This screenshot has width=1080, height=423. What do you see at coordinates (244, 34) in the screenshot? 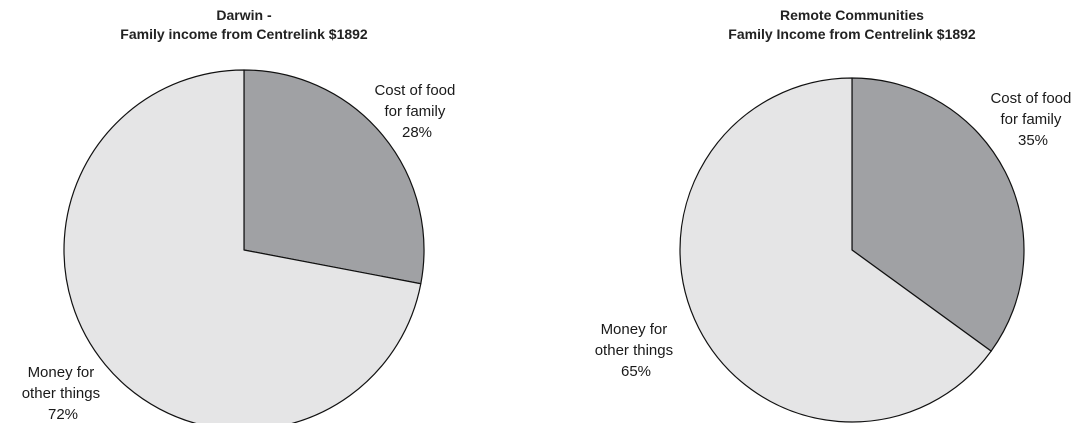
I see `chart-subtitle: Family income from Centrelink $1892` at bounding box center [244, 34].